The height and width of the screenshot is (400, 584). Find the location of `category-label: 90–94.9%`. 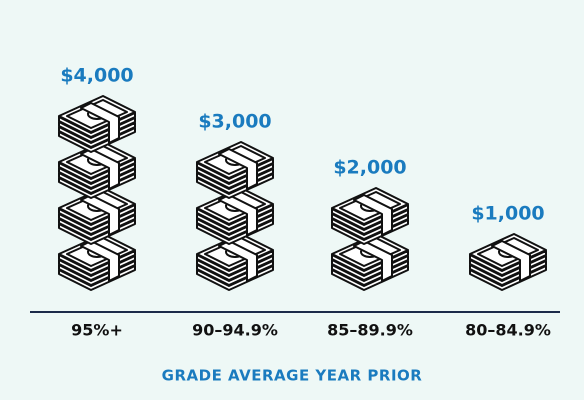

category-label: 90–94.9% is located at coordinates (235, 330).